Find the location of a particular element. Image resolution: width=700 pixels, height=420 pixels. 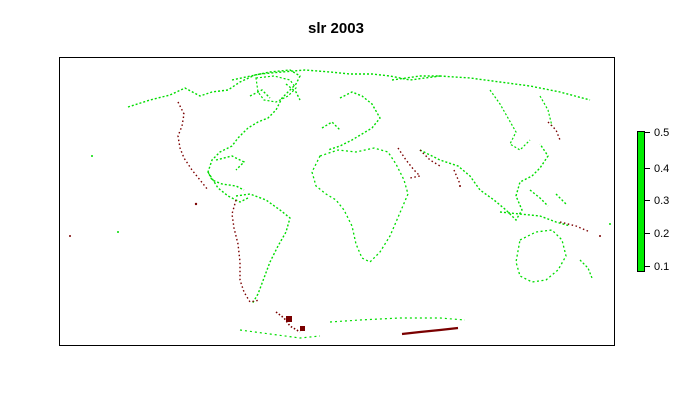

north-america-coast is located at coordinates (214, 130).